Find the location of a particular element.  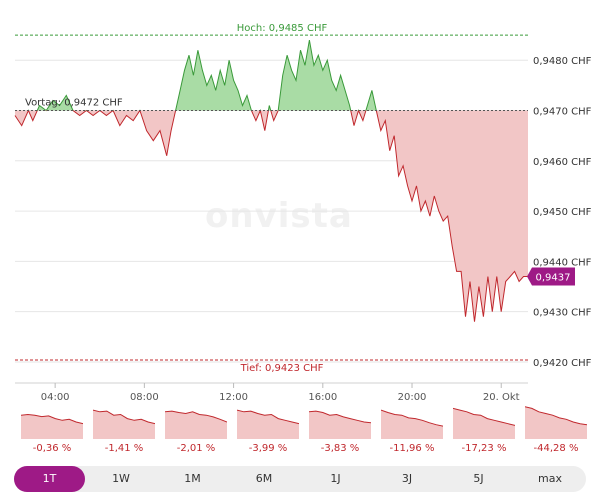

area-above-reference is located at coordinates (271, 75).